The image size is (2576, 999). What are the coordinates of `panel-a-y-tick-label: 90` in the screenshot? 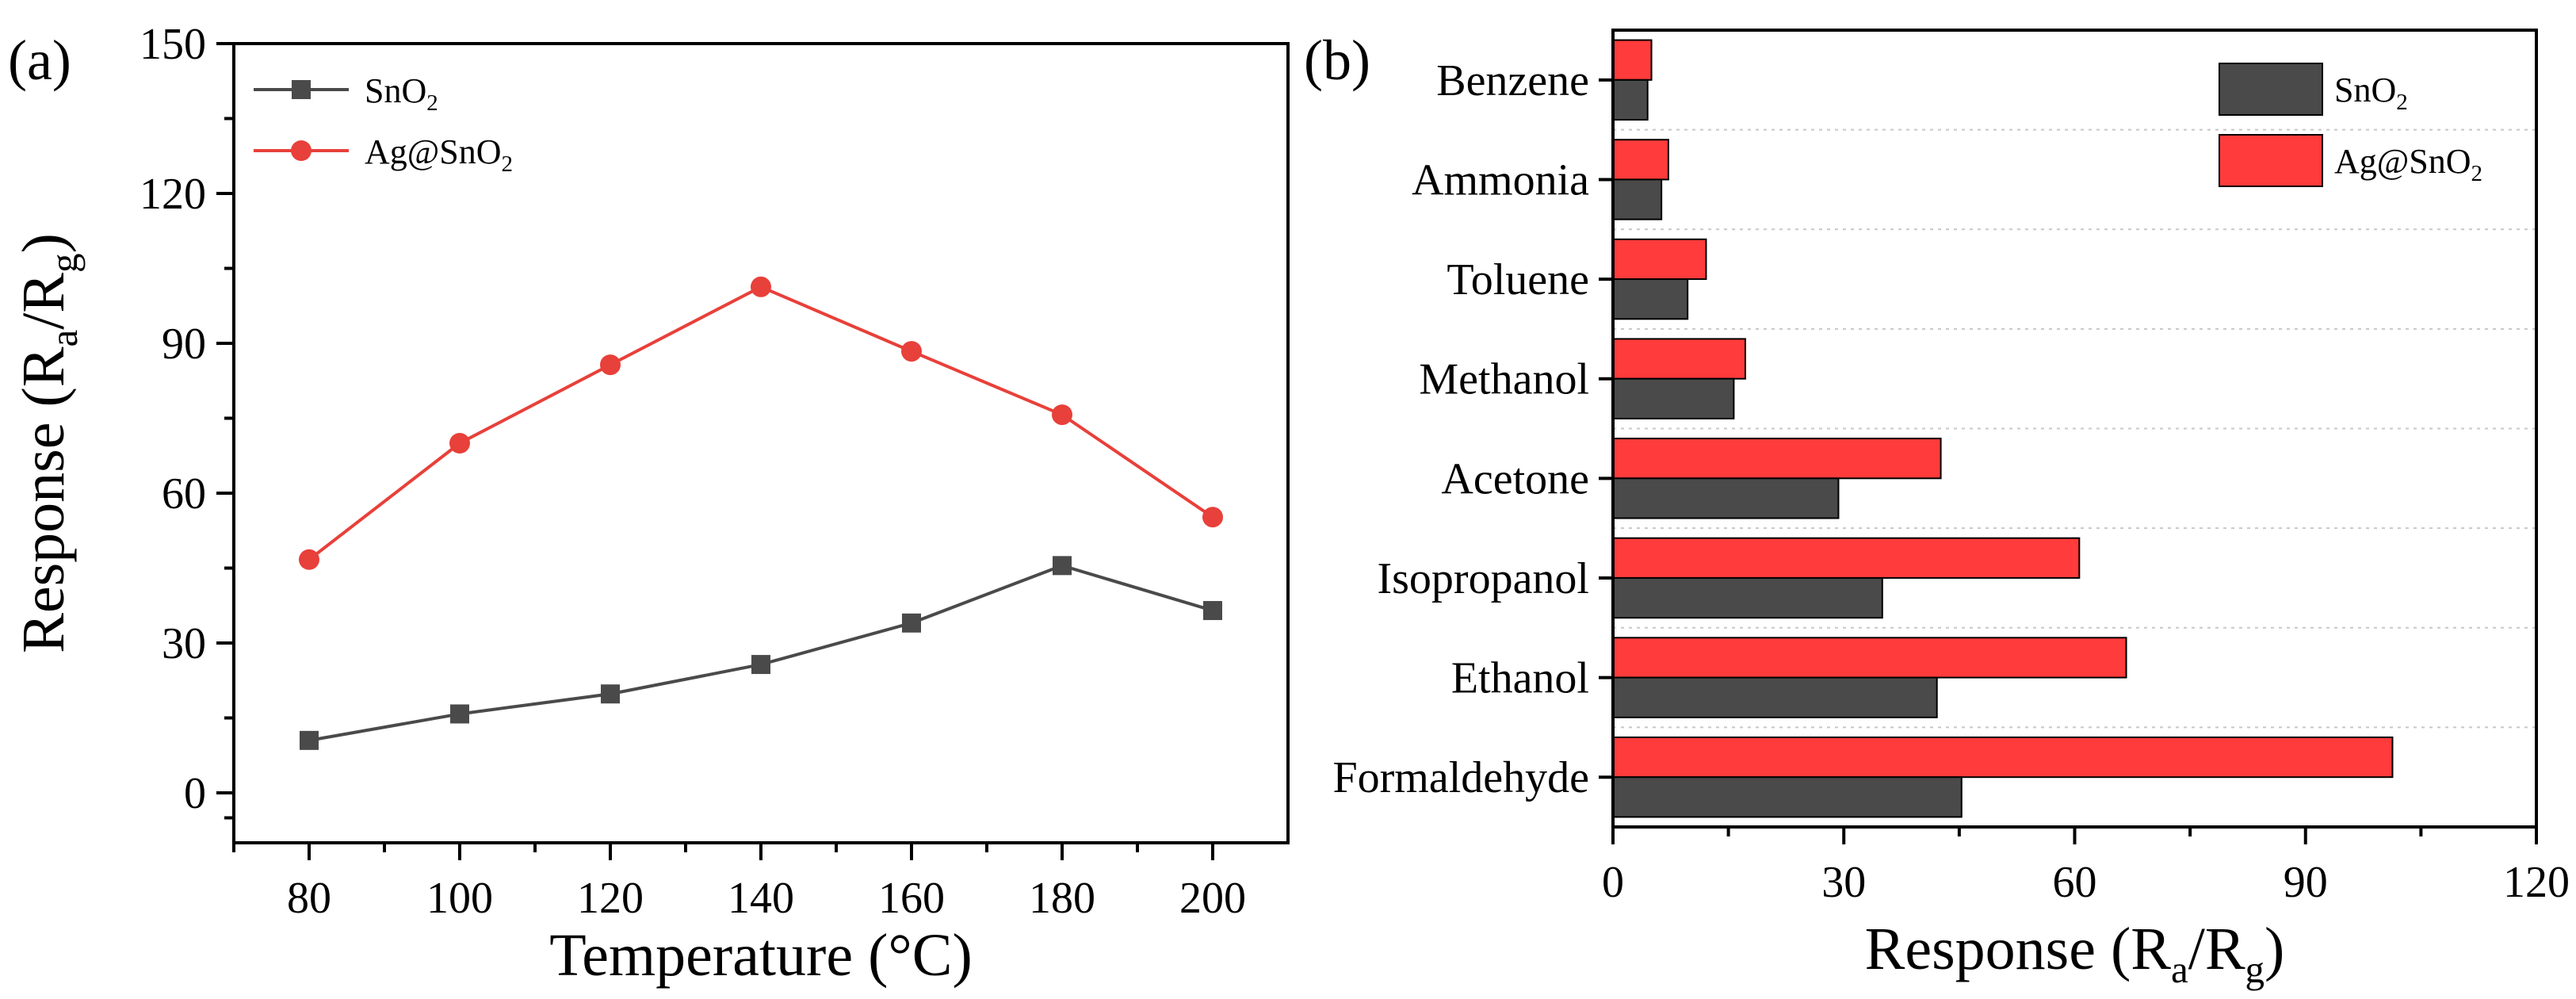 It's located at (184, 344).